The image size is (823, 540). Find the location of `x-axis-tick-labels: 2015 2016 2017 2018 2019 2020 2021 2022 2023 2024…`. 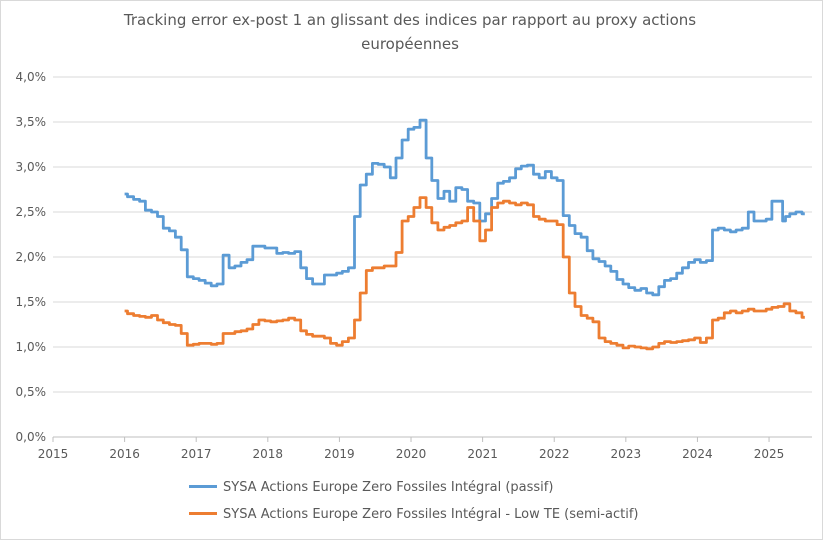

x-axis-tick-labels: 2015 2016 2017 2018 2019 2020 2021 2022 2023 2024… is located at coordinates (411, 449).